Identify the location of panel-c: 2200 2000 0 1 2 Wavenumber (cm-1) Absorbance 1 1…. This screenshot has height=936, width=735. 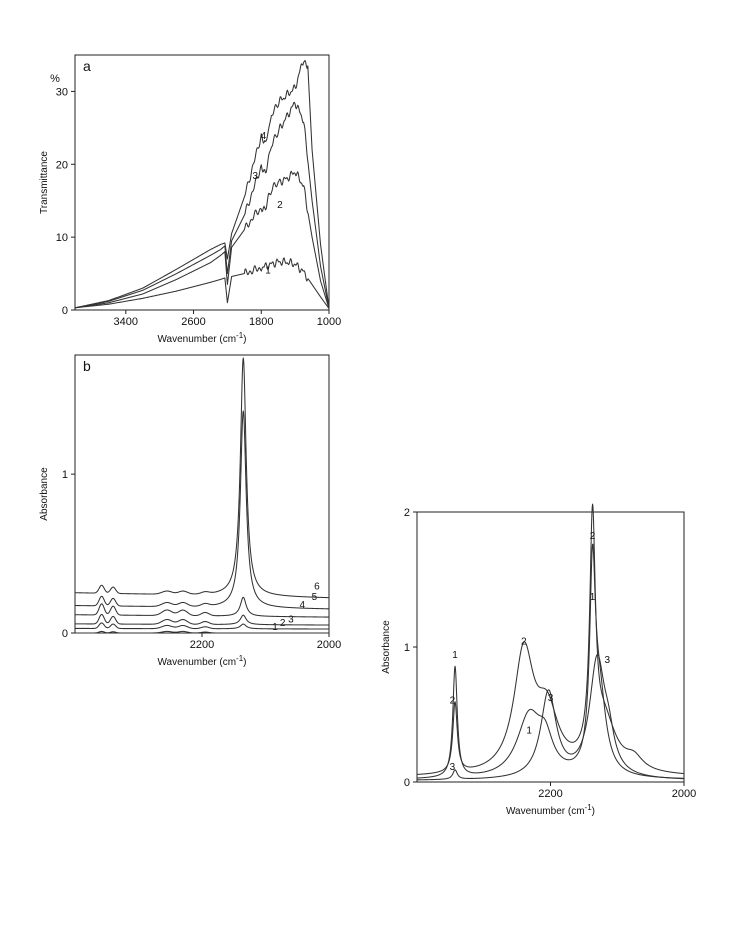
(538, 660).